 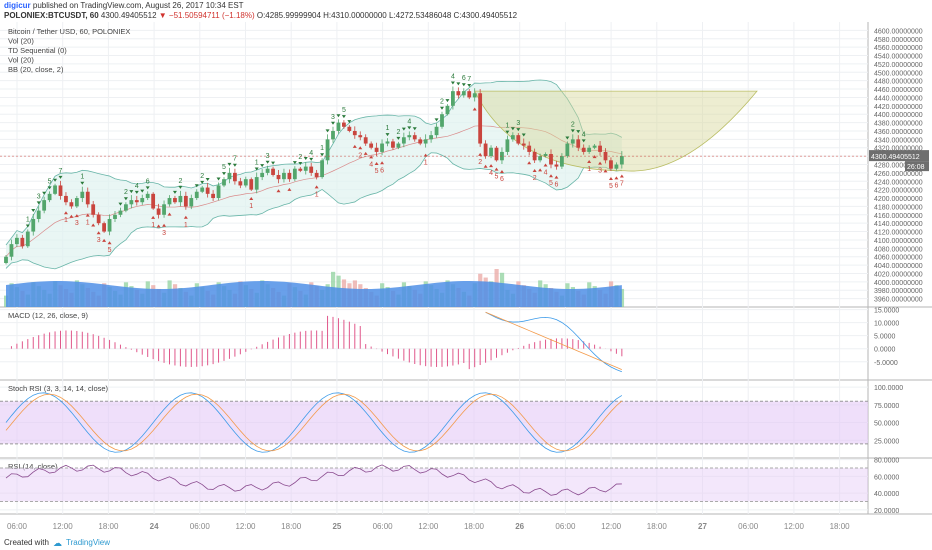 What do you see at coordinates (616, 185) in the screenshot?
I see `td-count-label: 6` at bounding box center [616, 185].